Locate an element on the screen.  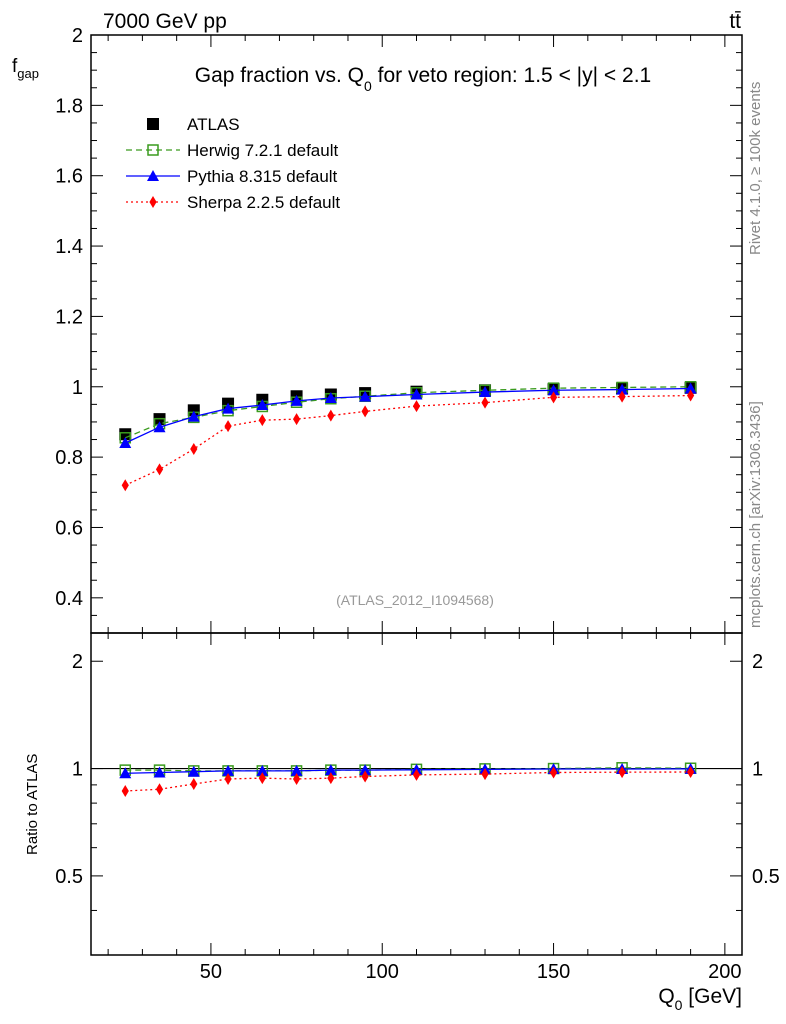
main-y-tick-label: 1 is located at coordinates (77, 388).